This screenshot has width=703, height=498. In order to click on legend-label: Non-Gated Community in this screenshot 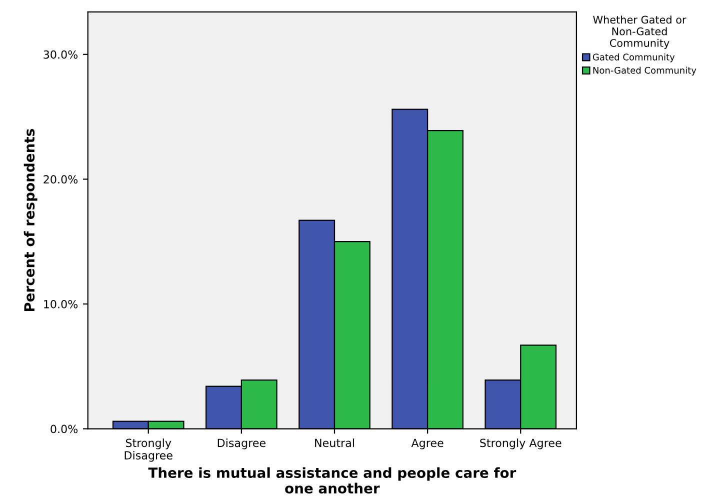, I will do `click(644, 71)`.